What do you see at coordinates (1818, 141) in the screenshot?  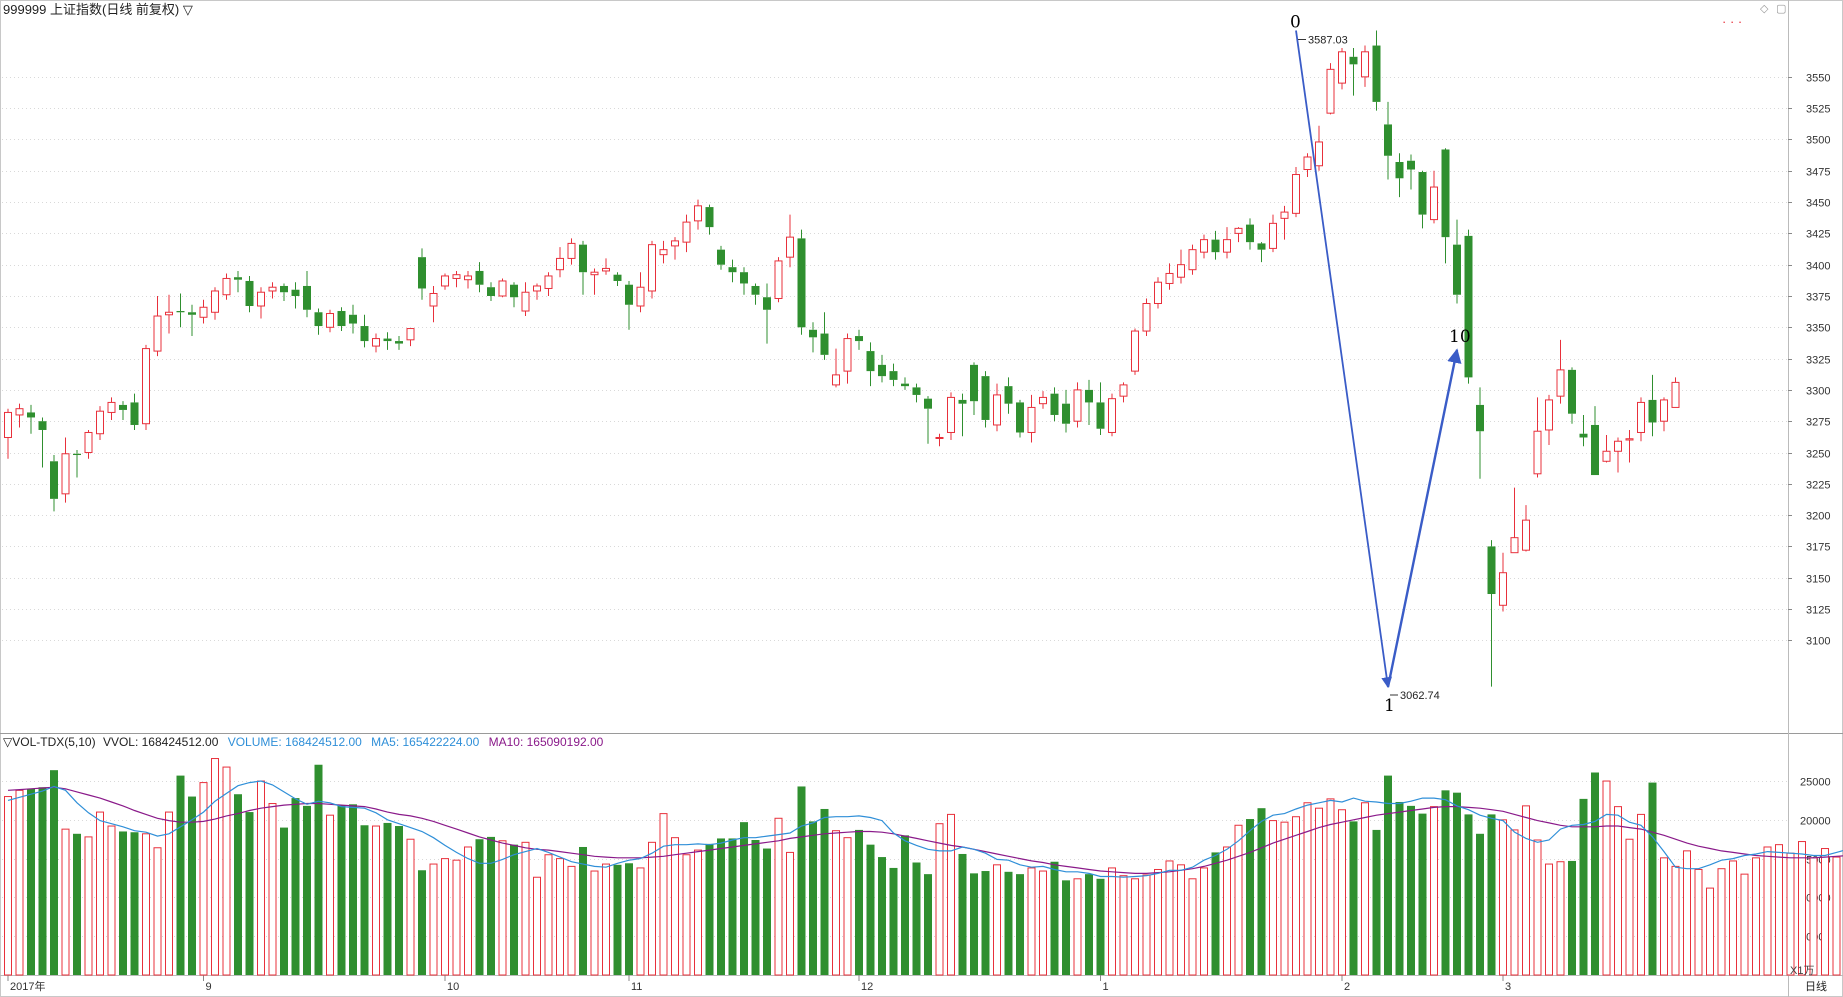 I see `price-tick-label: 3500` at bounding box center [1818, 141].